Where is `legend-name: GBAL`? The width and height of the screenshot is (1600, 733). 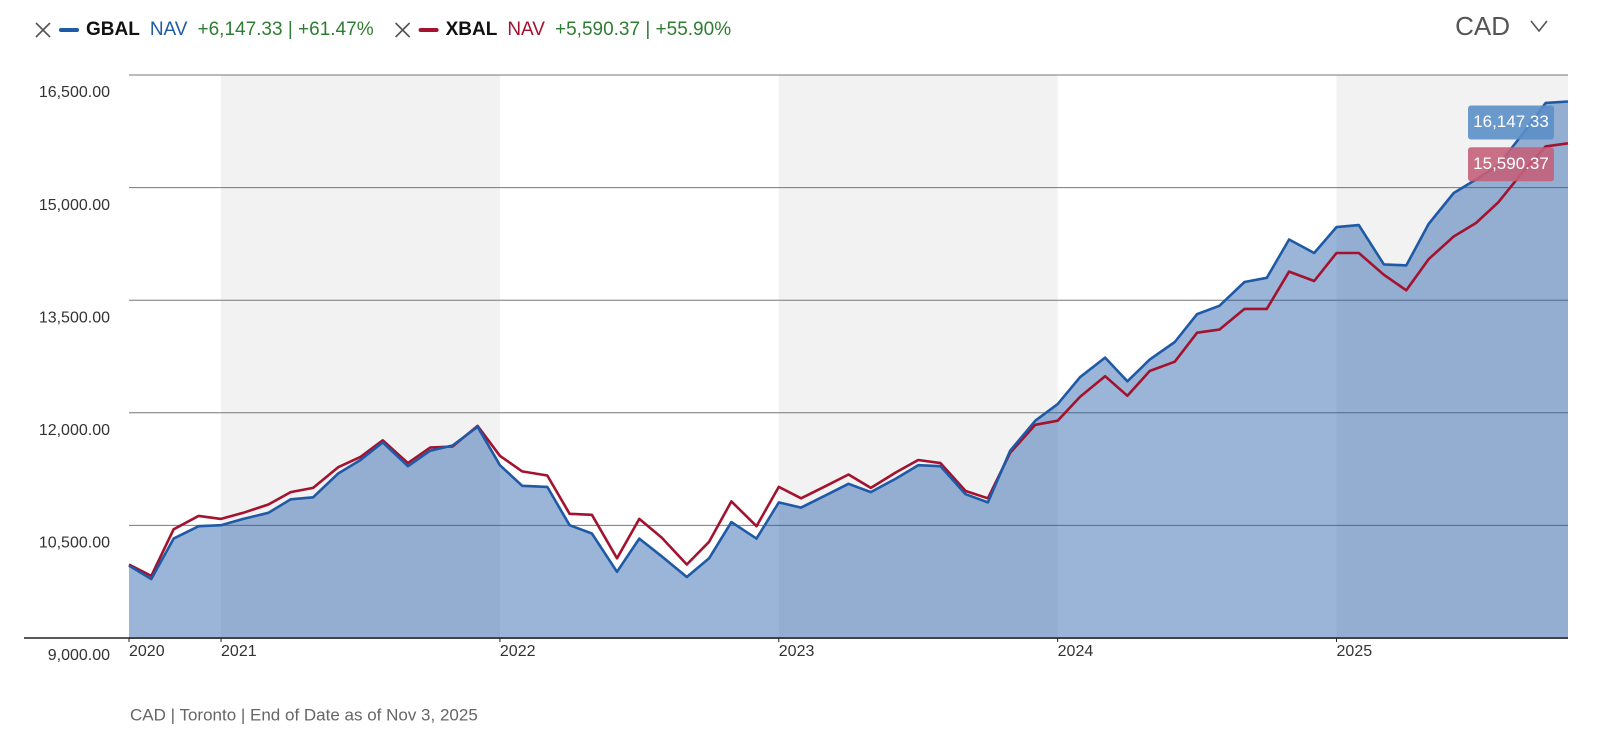
legend-name: GBAL is located at coordinates (113, 29).